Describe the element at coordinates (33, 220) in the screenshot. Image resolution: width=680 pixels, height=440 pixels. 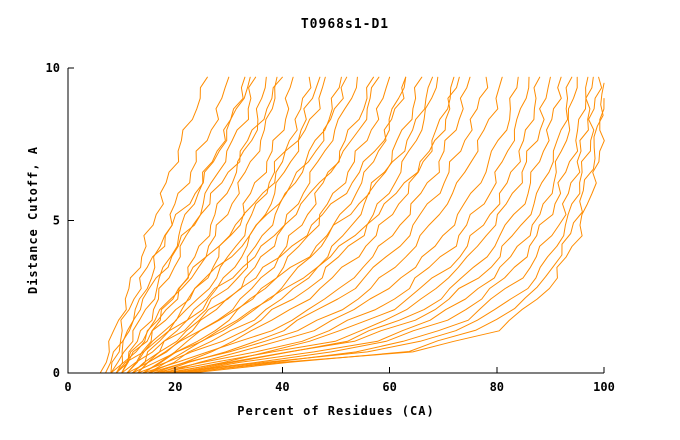
I see `y-axis-label: Distance Cutoff, A` at that location.